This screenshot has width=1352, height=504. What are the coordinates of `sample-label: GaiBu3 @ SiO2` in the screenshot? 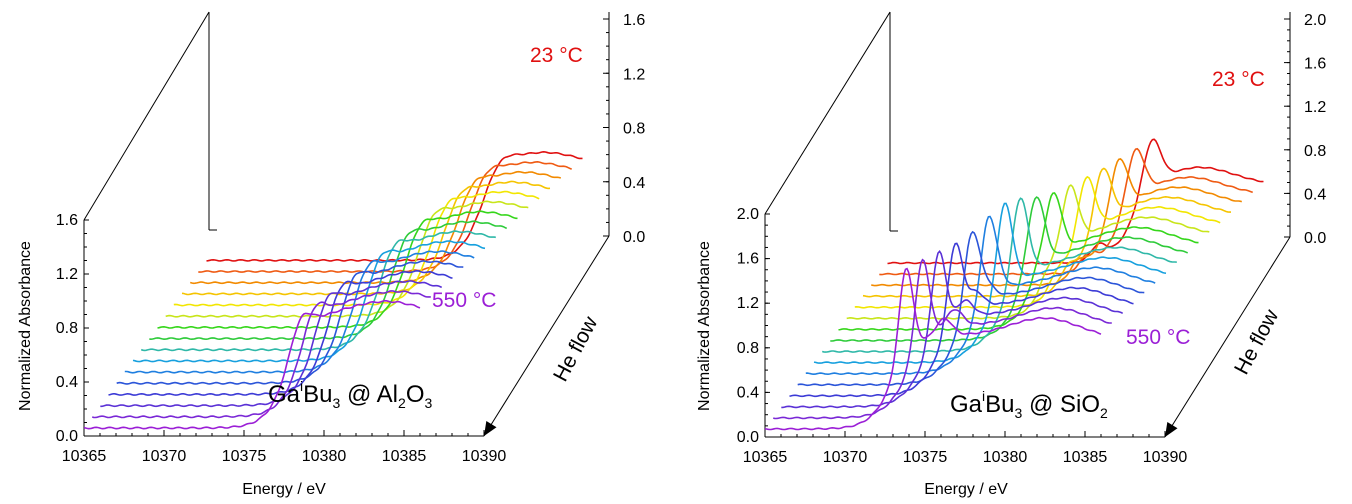 It's located at (1029, 404).